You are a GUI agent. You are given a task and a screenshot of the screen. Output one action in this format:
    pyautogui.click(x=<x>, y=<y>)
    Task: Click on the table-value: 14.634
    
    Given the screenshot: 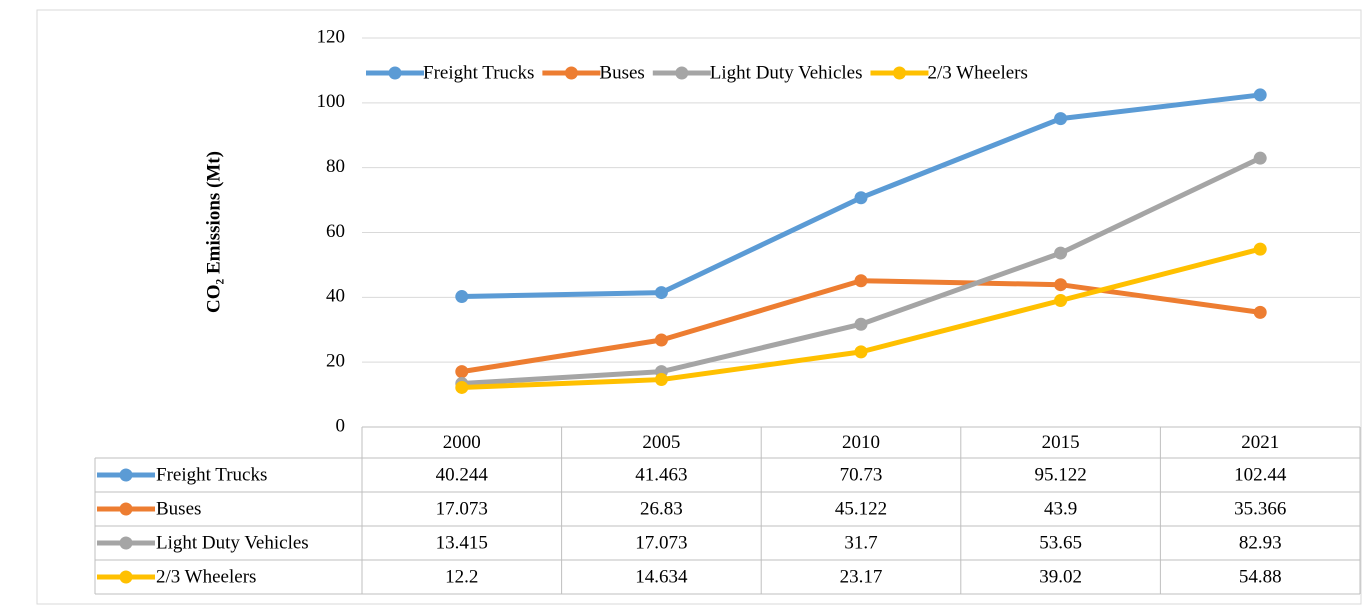 What is the action you would take?
    pyautogui.click(x=661, y=576)
    